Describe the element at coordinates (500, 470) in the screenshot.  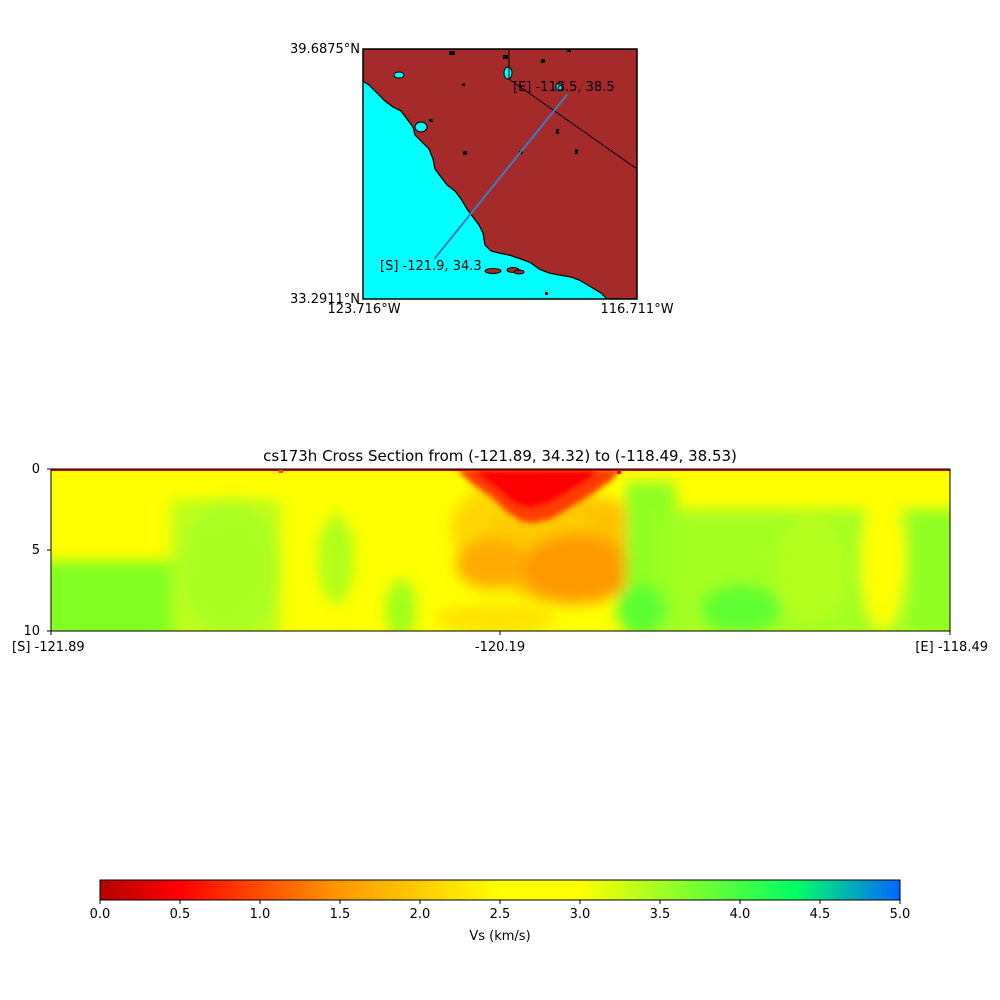
I see `surface-layer` at that location.